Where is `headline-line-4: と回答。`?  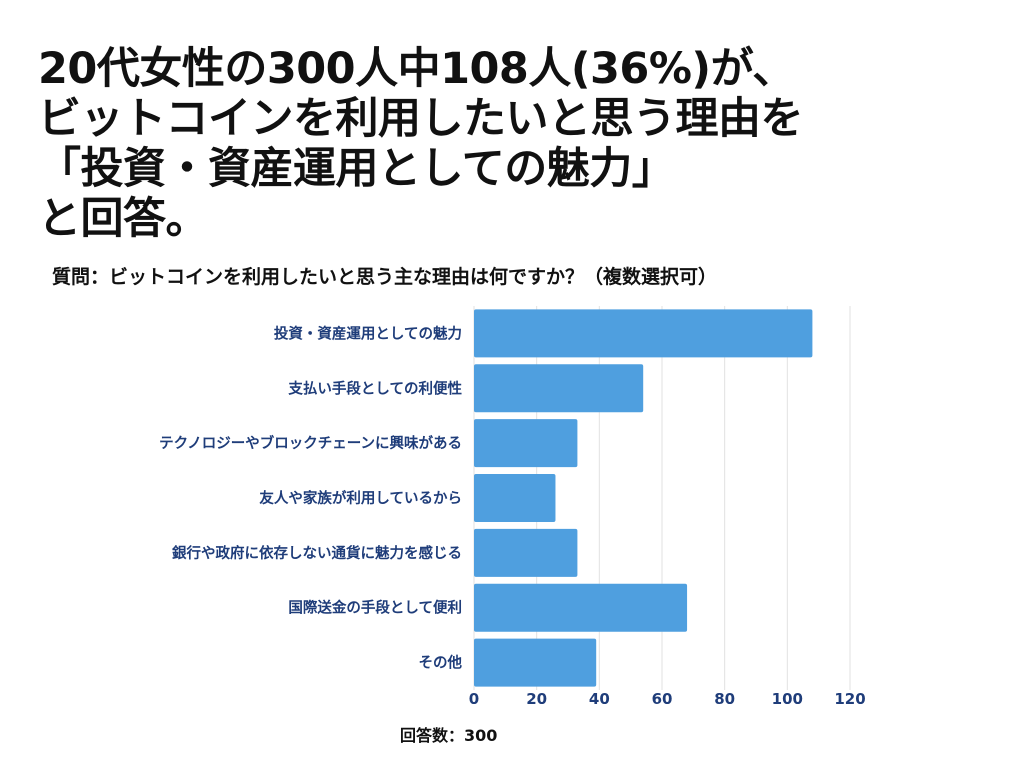
headline-line-4: と回答。 is located at coordinates (123, 219).